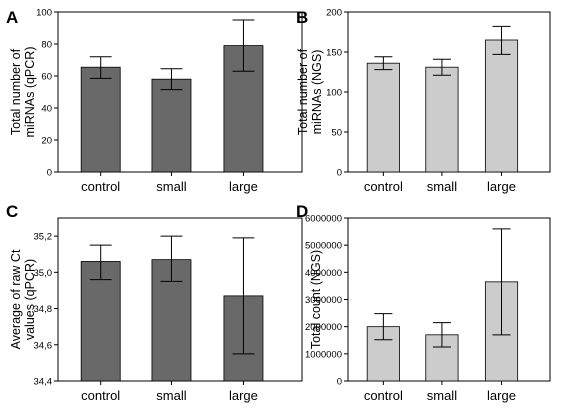  Describe the element at coordinates (302, 17) in the screenshot. I see `panel-letter: B` at that location.